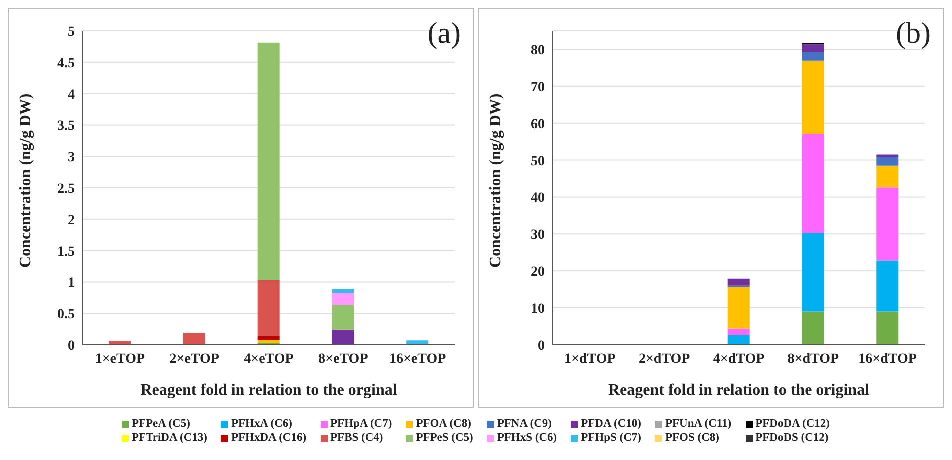 The image size is (952, 460). I want to click on x-tick-label: 16×eTOP, so click(418, 359).